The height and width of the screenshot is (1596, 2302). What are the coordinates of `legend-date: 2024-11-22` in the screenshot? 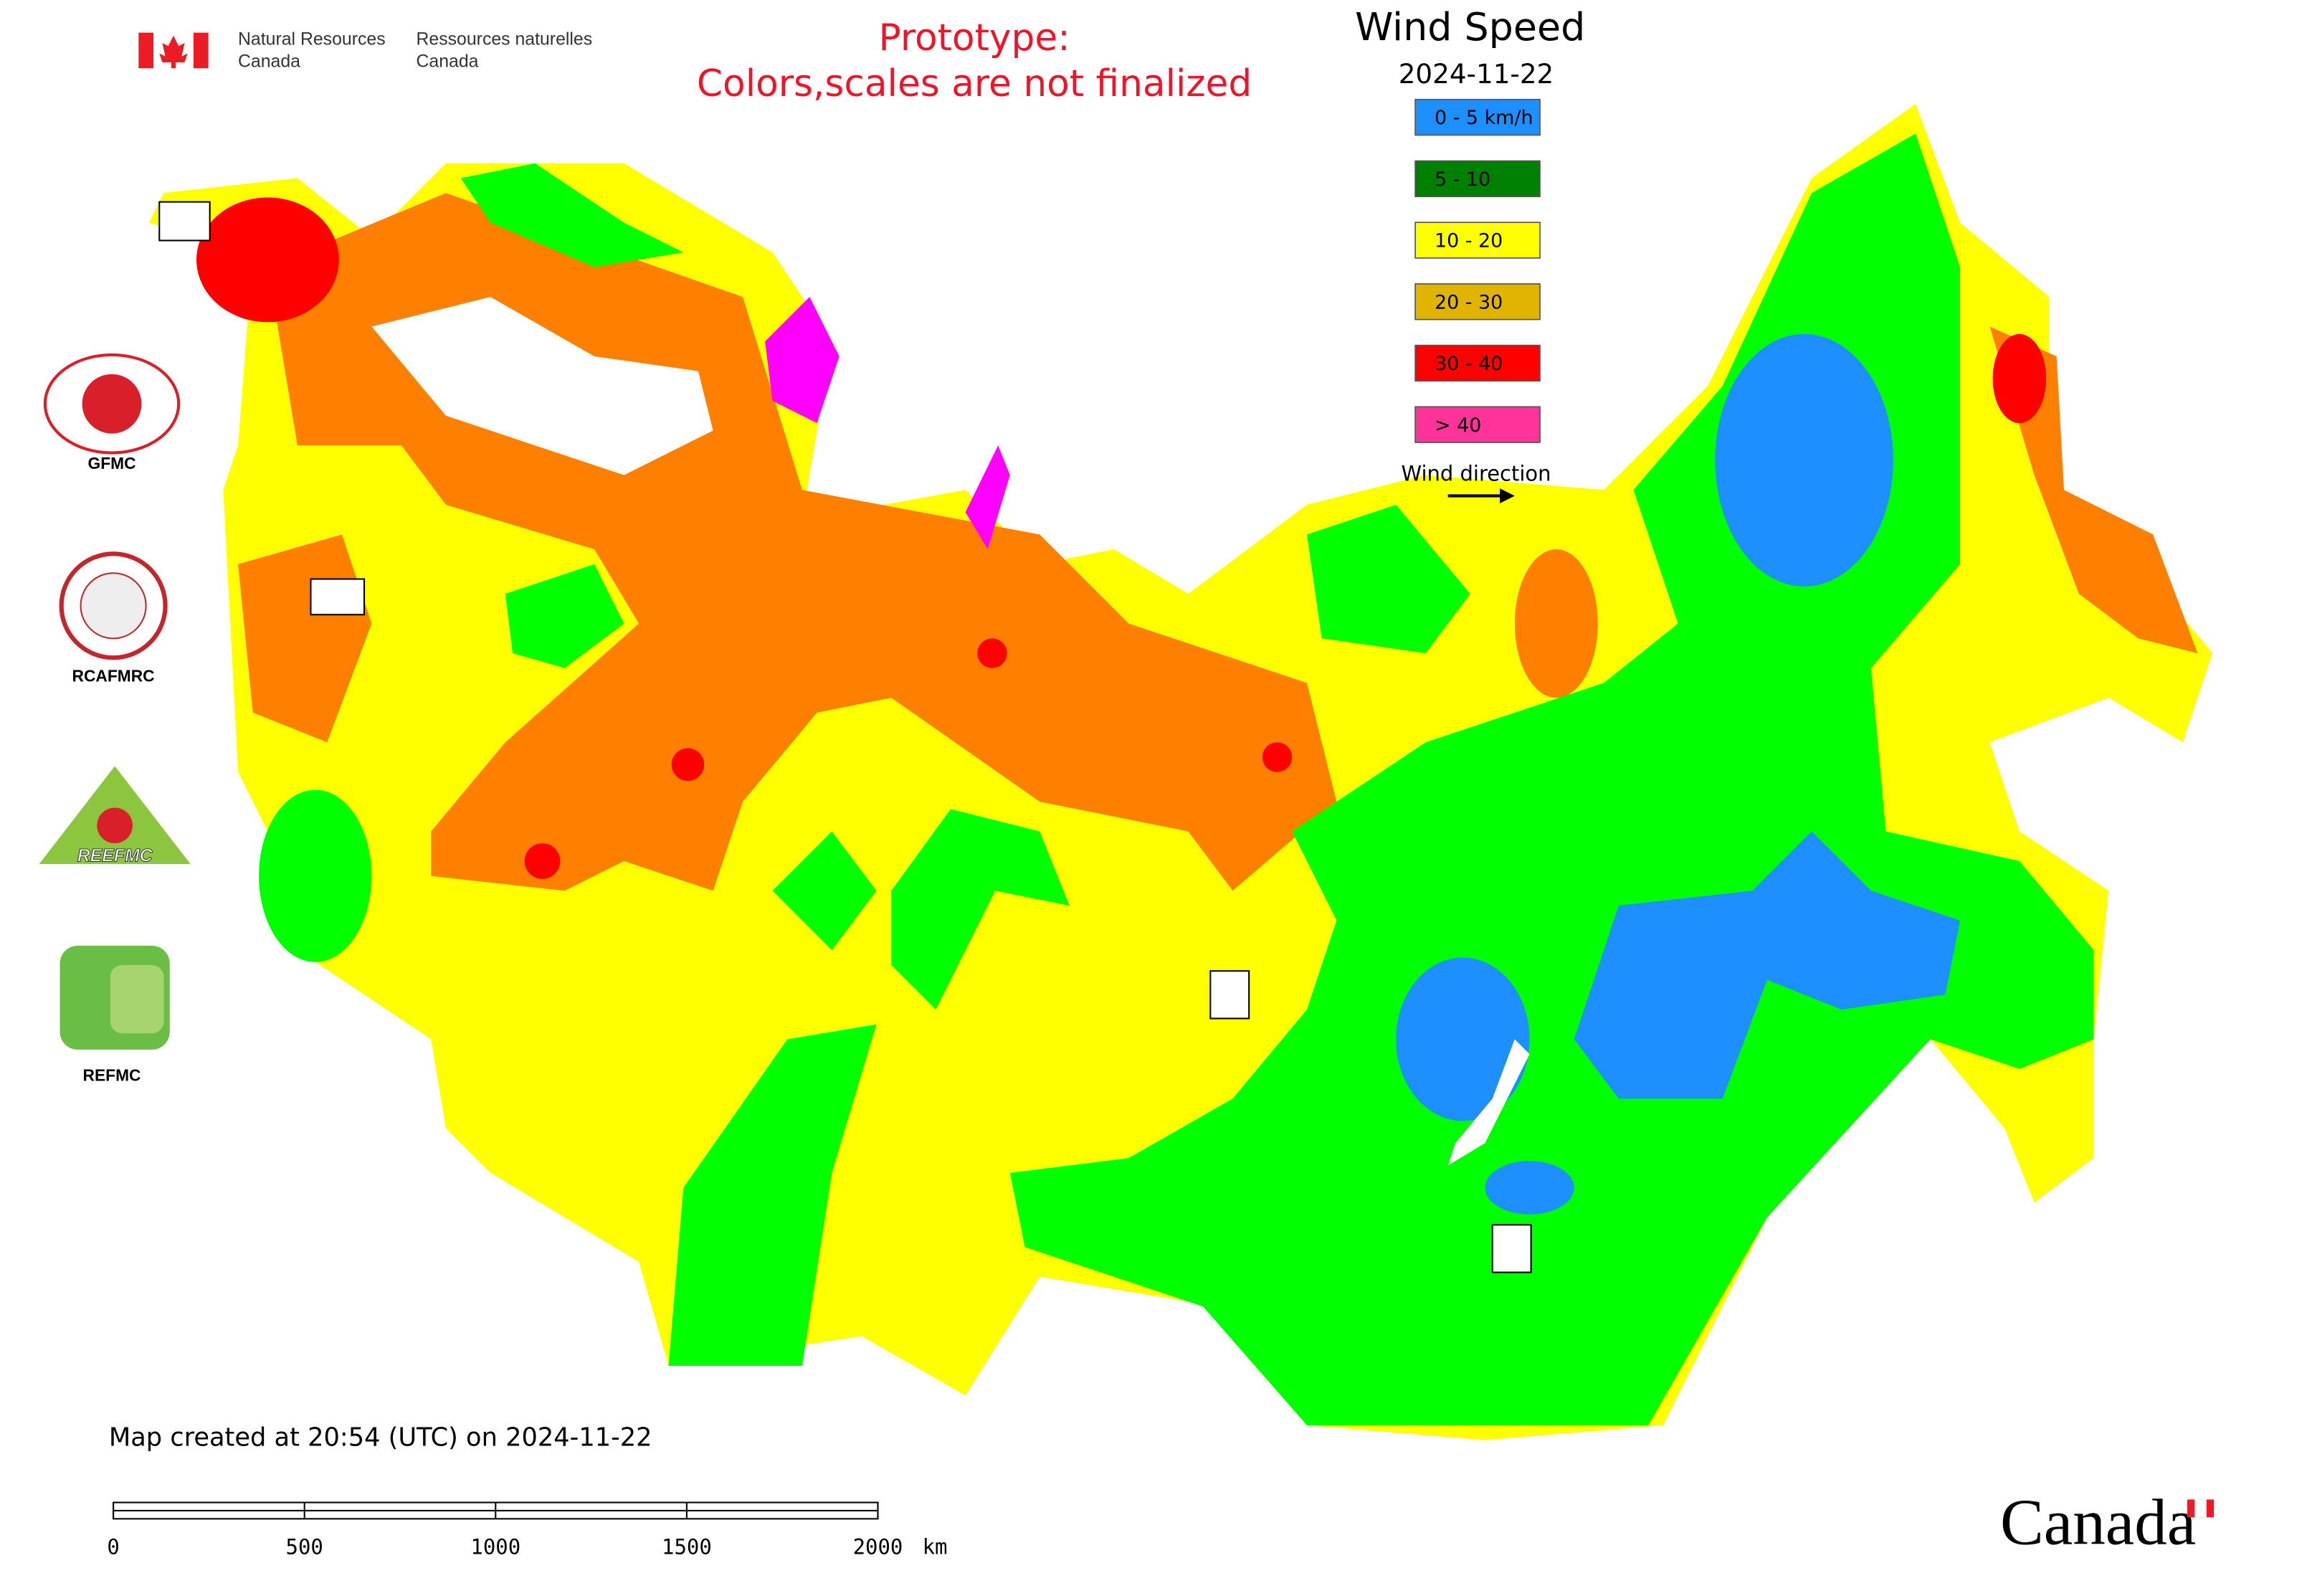 It's located at (1477, 74).